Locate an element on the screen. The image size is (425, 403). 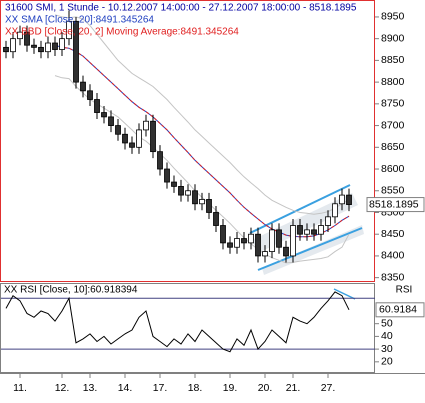
x-tick-label: 20. is located at coordinates (265, 388).